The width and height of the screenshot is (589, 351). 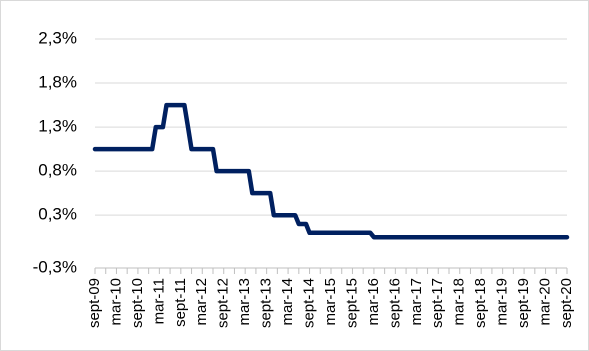 I want to click on y-tick-label: 0,8%, so click(x=57, y=170).